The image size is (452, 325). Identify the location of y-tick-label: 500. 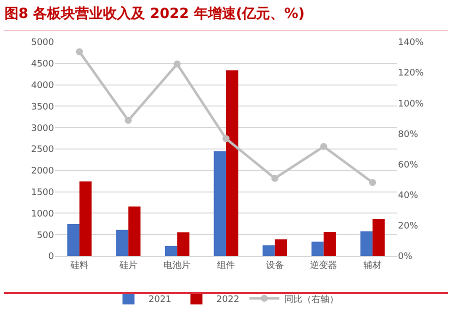
(45, 235).